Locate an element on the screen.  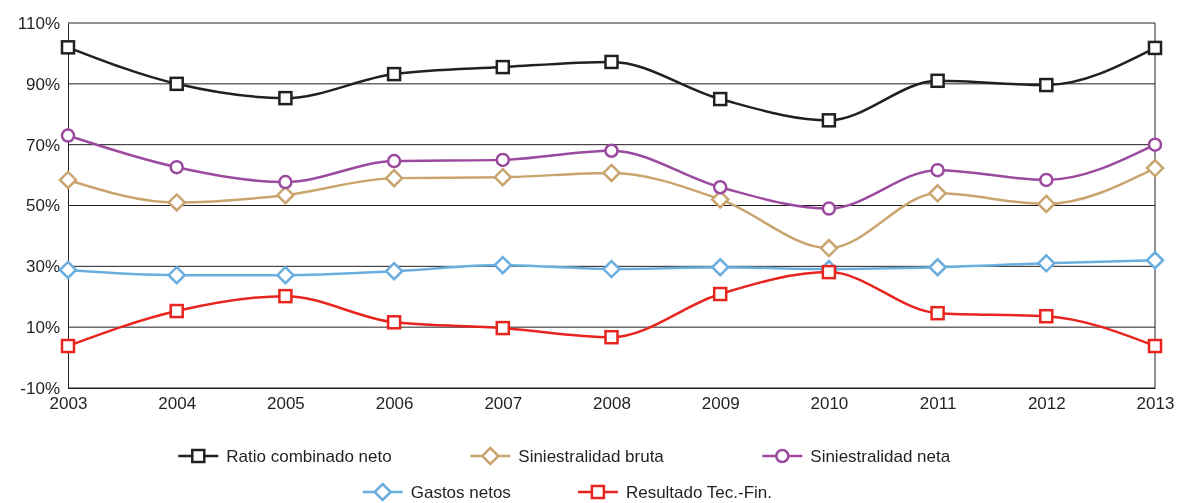
legend-label: Siniestralidad bruta is located at coordinates (591, 456).